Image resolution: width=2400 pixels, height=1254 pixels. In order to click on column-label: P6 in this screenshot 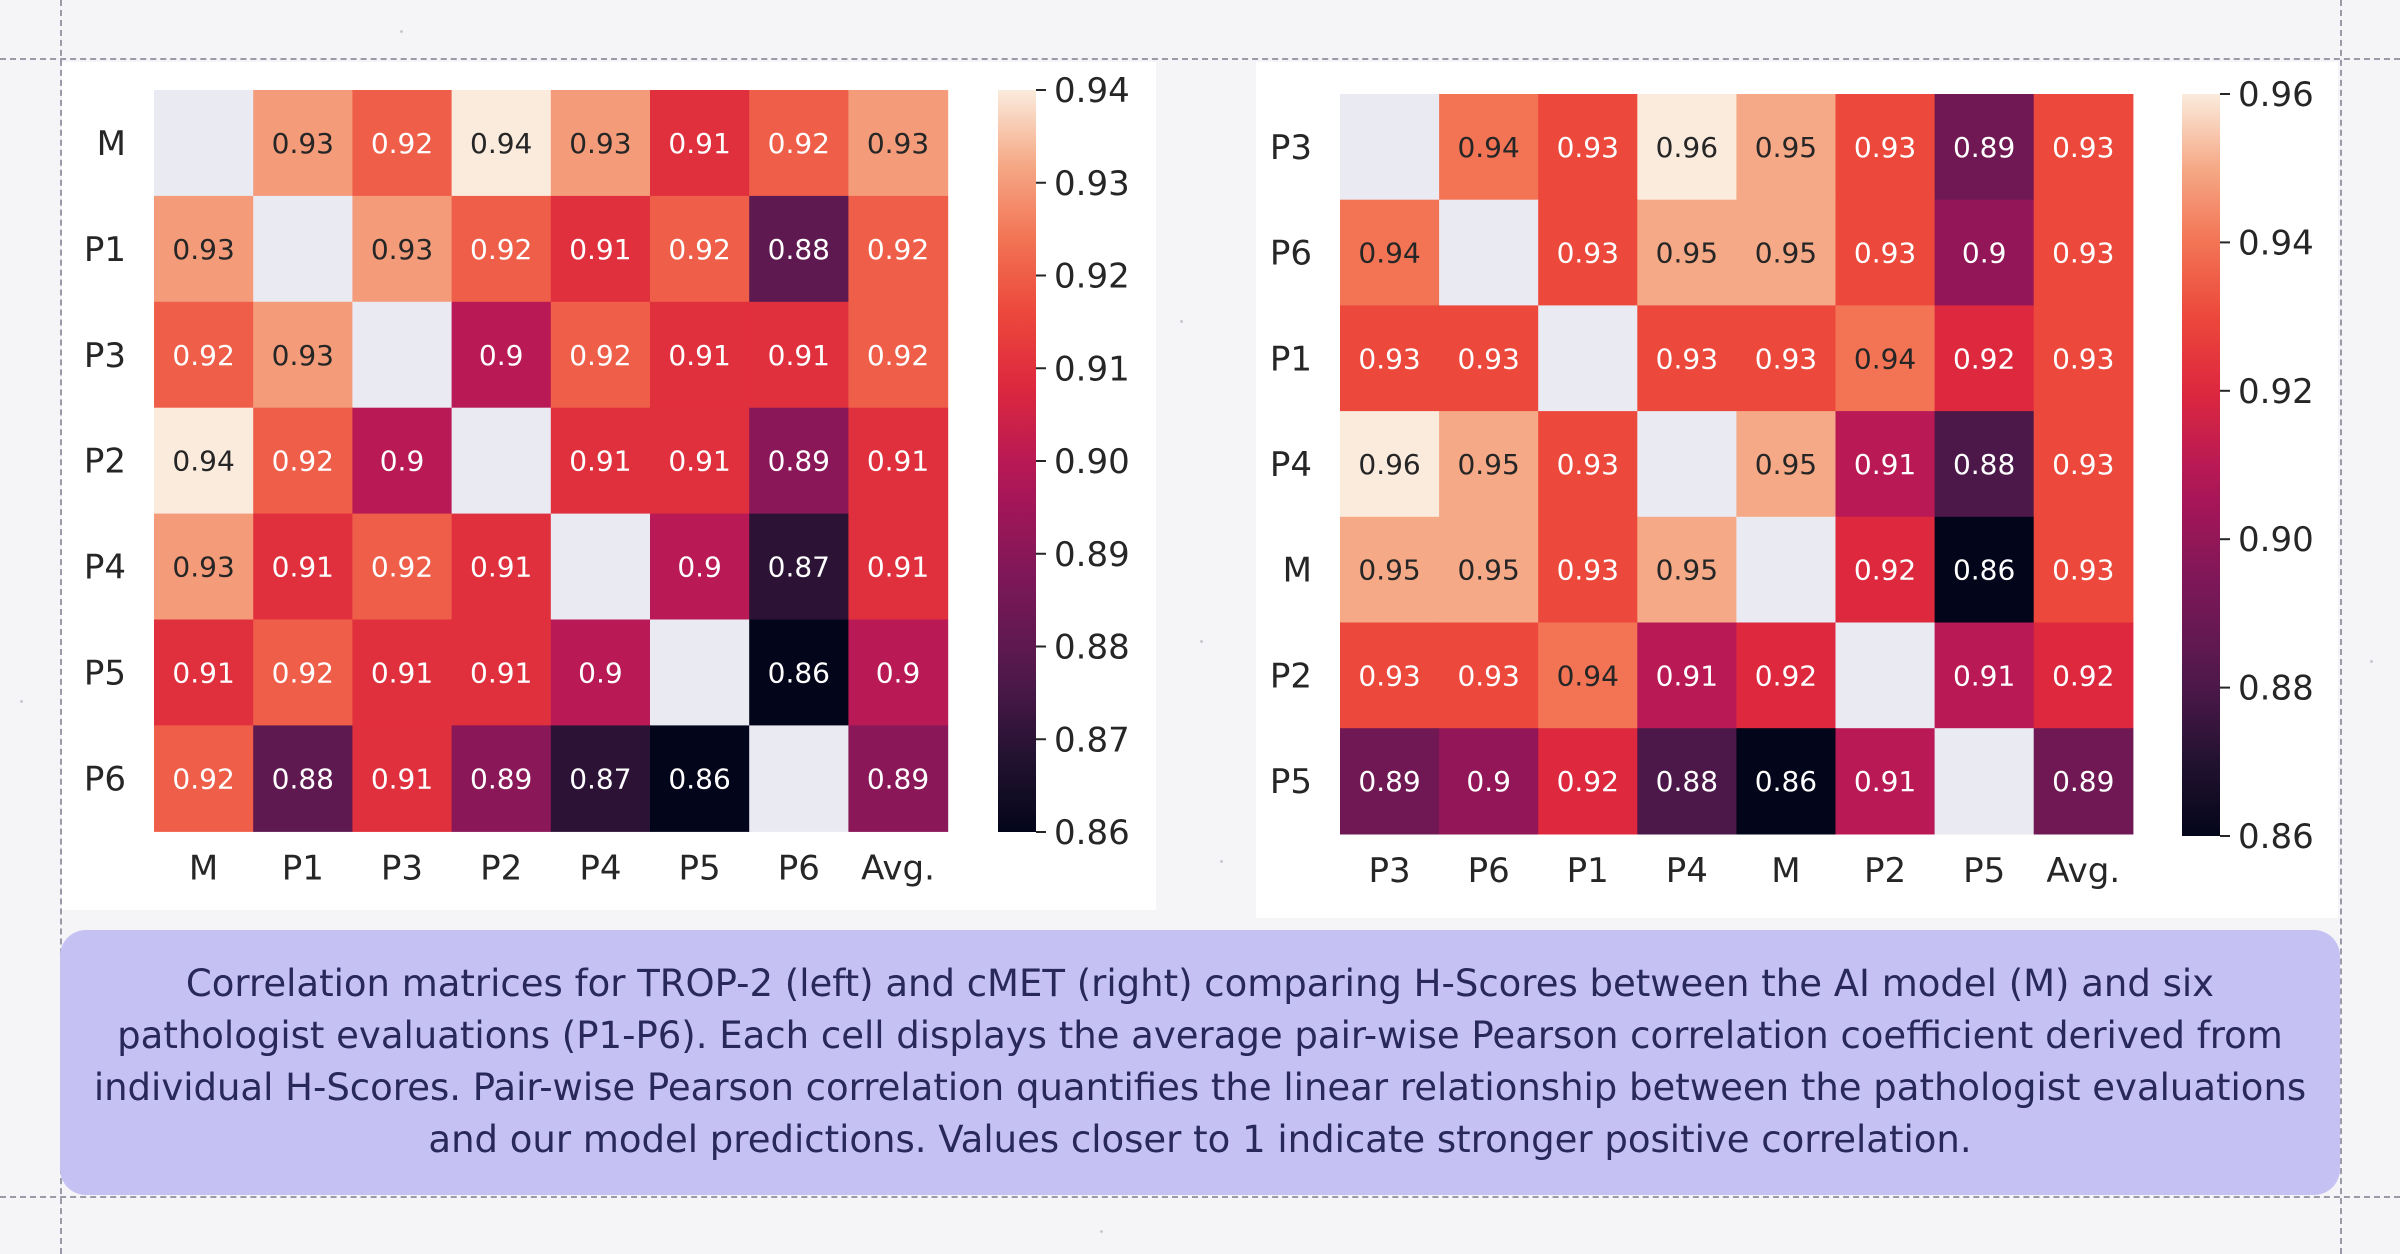, I will do `click(1489, 871)`.